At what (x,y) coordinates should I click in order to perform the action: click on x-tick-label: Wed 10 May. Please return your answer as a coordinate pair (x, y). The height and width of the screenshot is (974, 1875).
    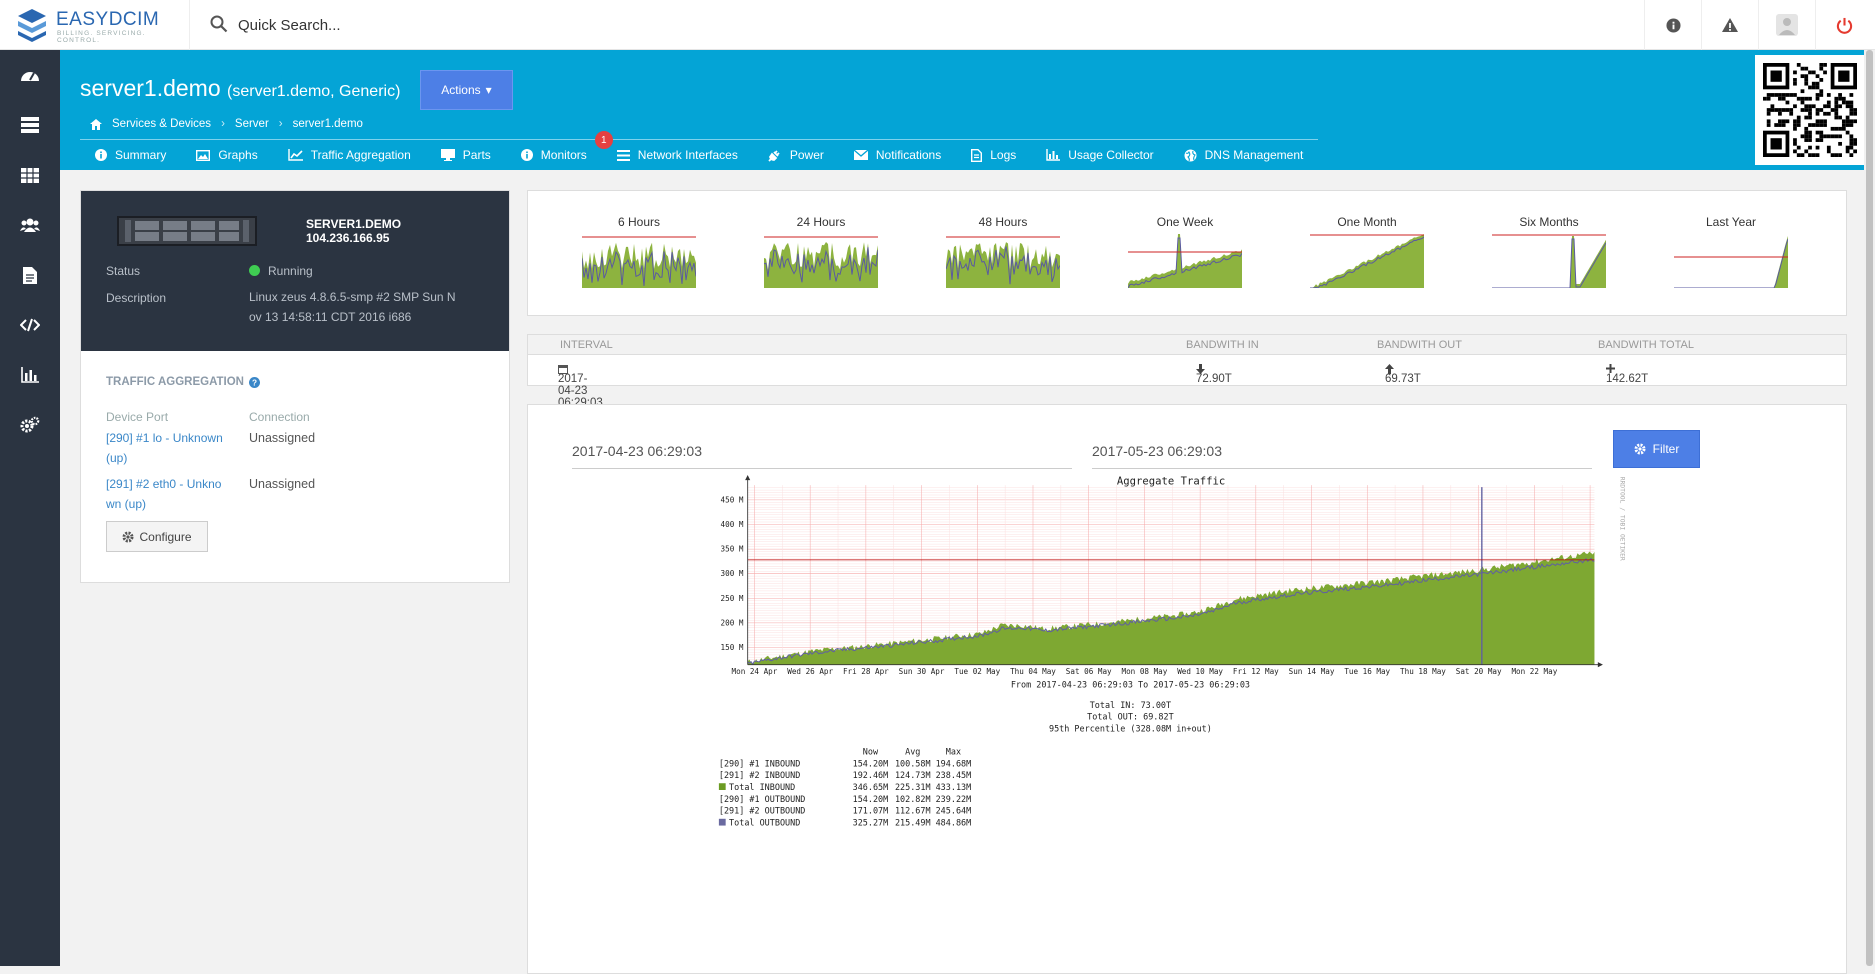
    Looking at the image, I should click on (1200, 671).